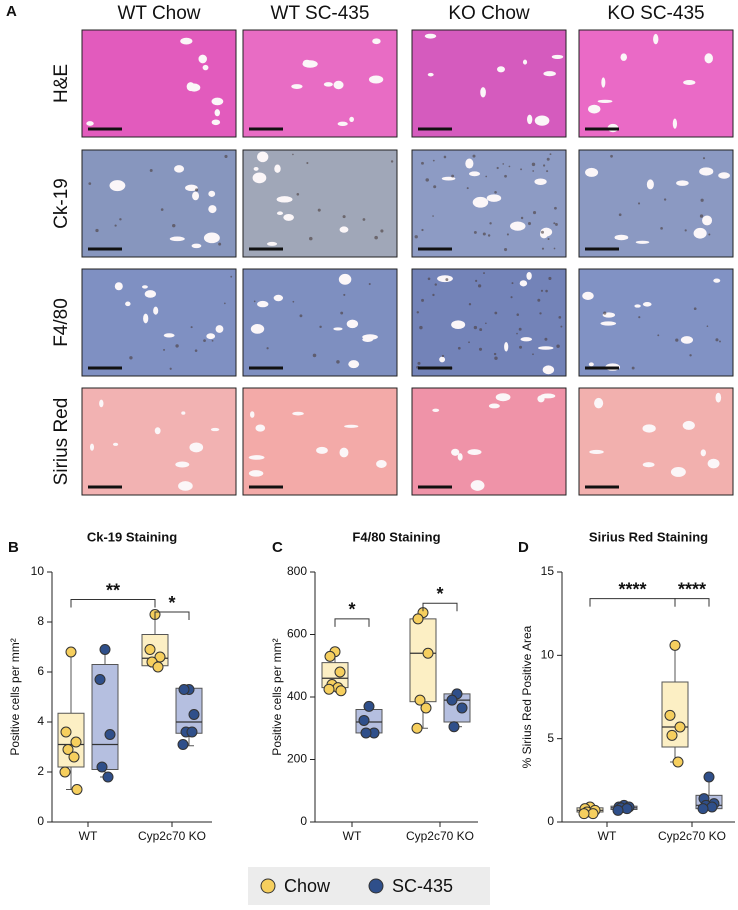 This screenshot has height=910, width=738. I want to click on chart-title: F4/80 Staining, so click(396, 536).